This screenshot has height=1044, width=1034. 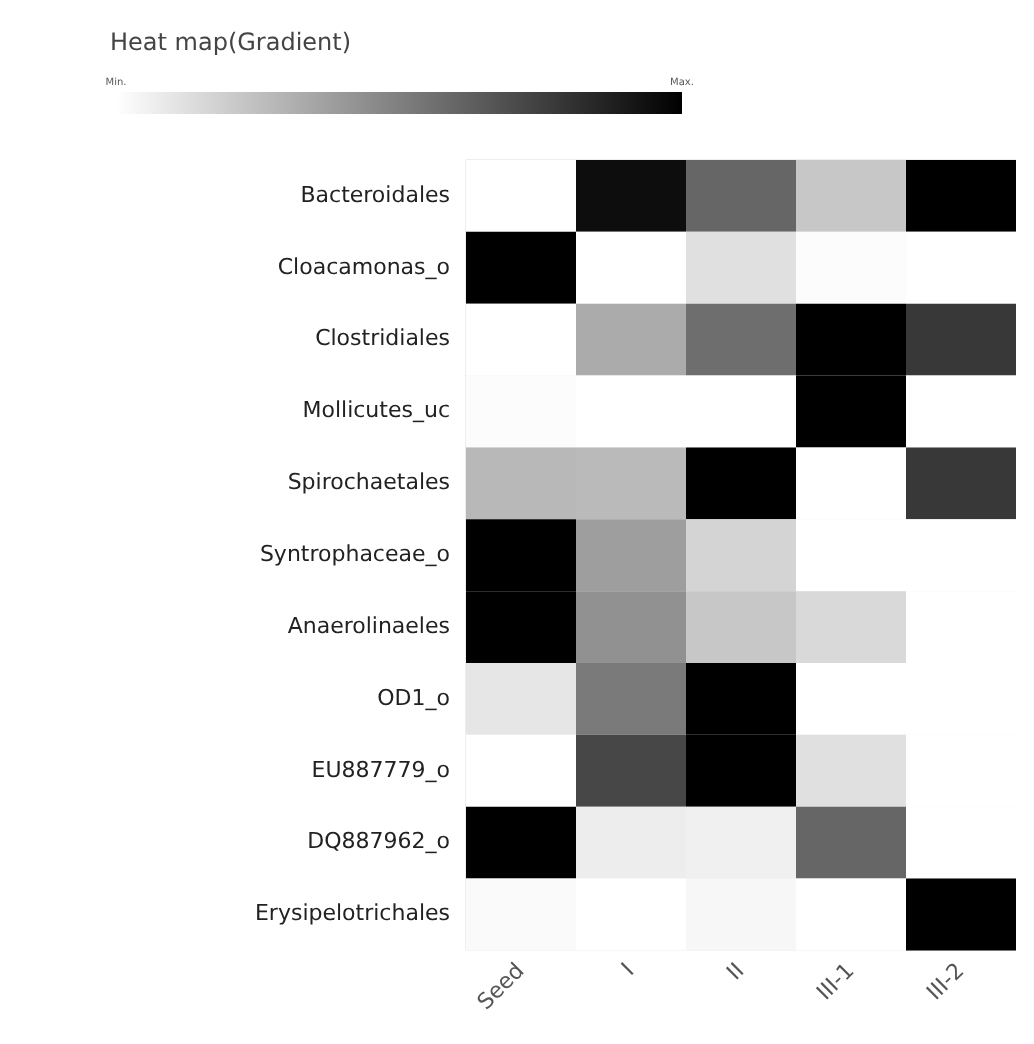 I want to click on x-tick-label: II, so click(x=735, y=971).